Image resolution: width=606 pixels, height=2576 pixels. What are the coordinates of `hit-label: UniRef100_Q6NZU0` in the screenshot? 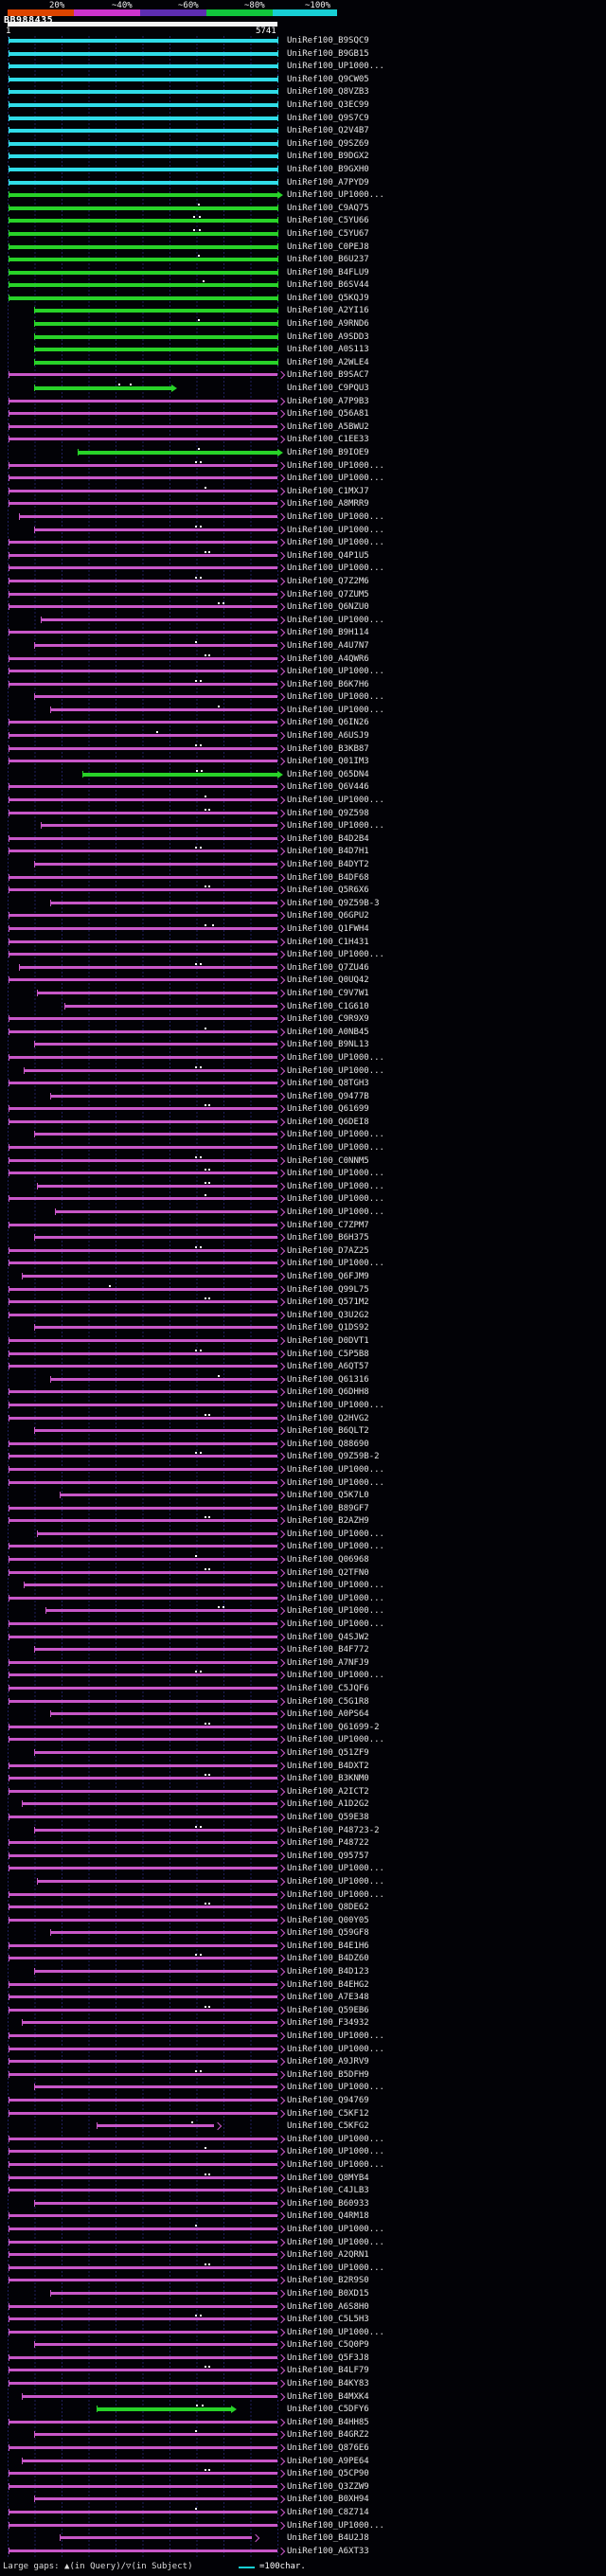 It's located at (328, 607).